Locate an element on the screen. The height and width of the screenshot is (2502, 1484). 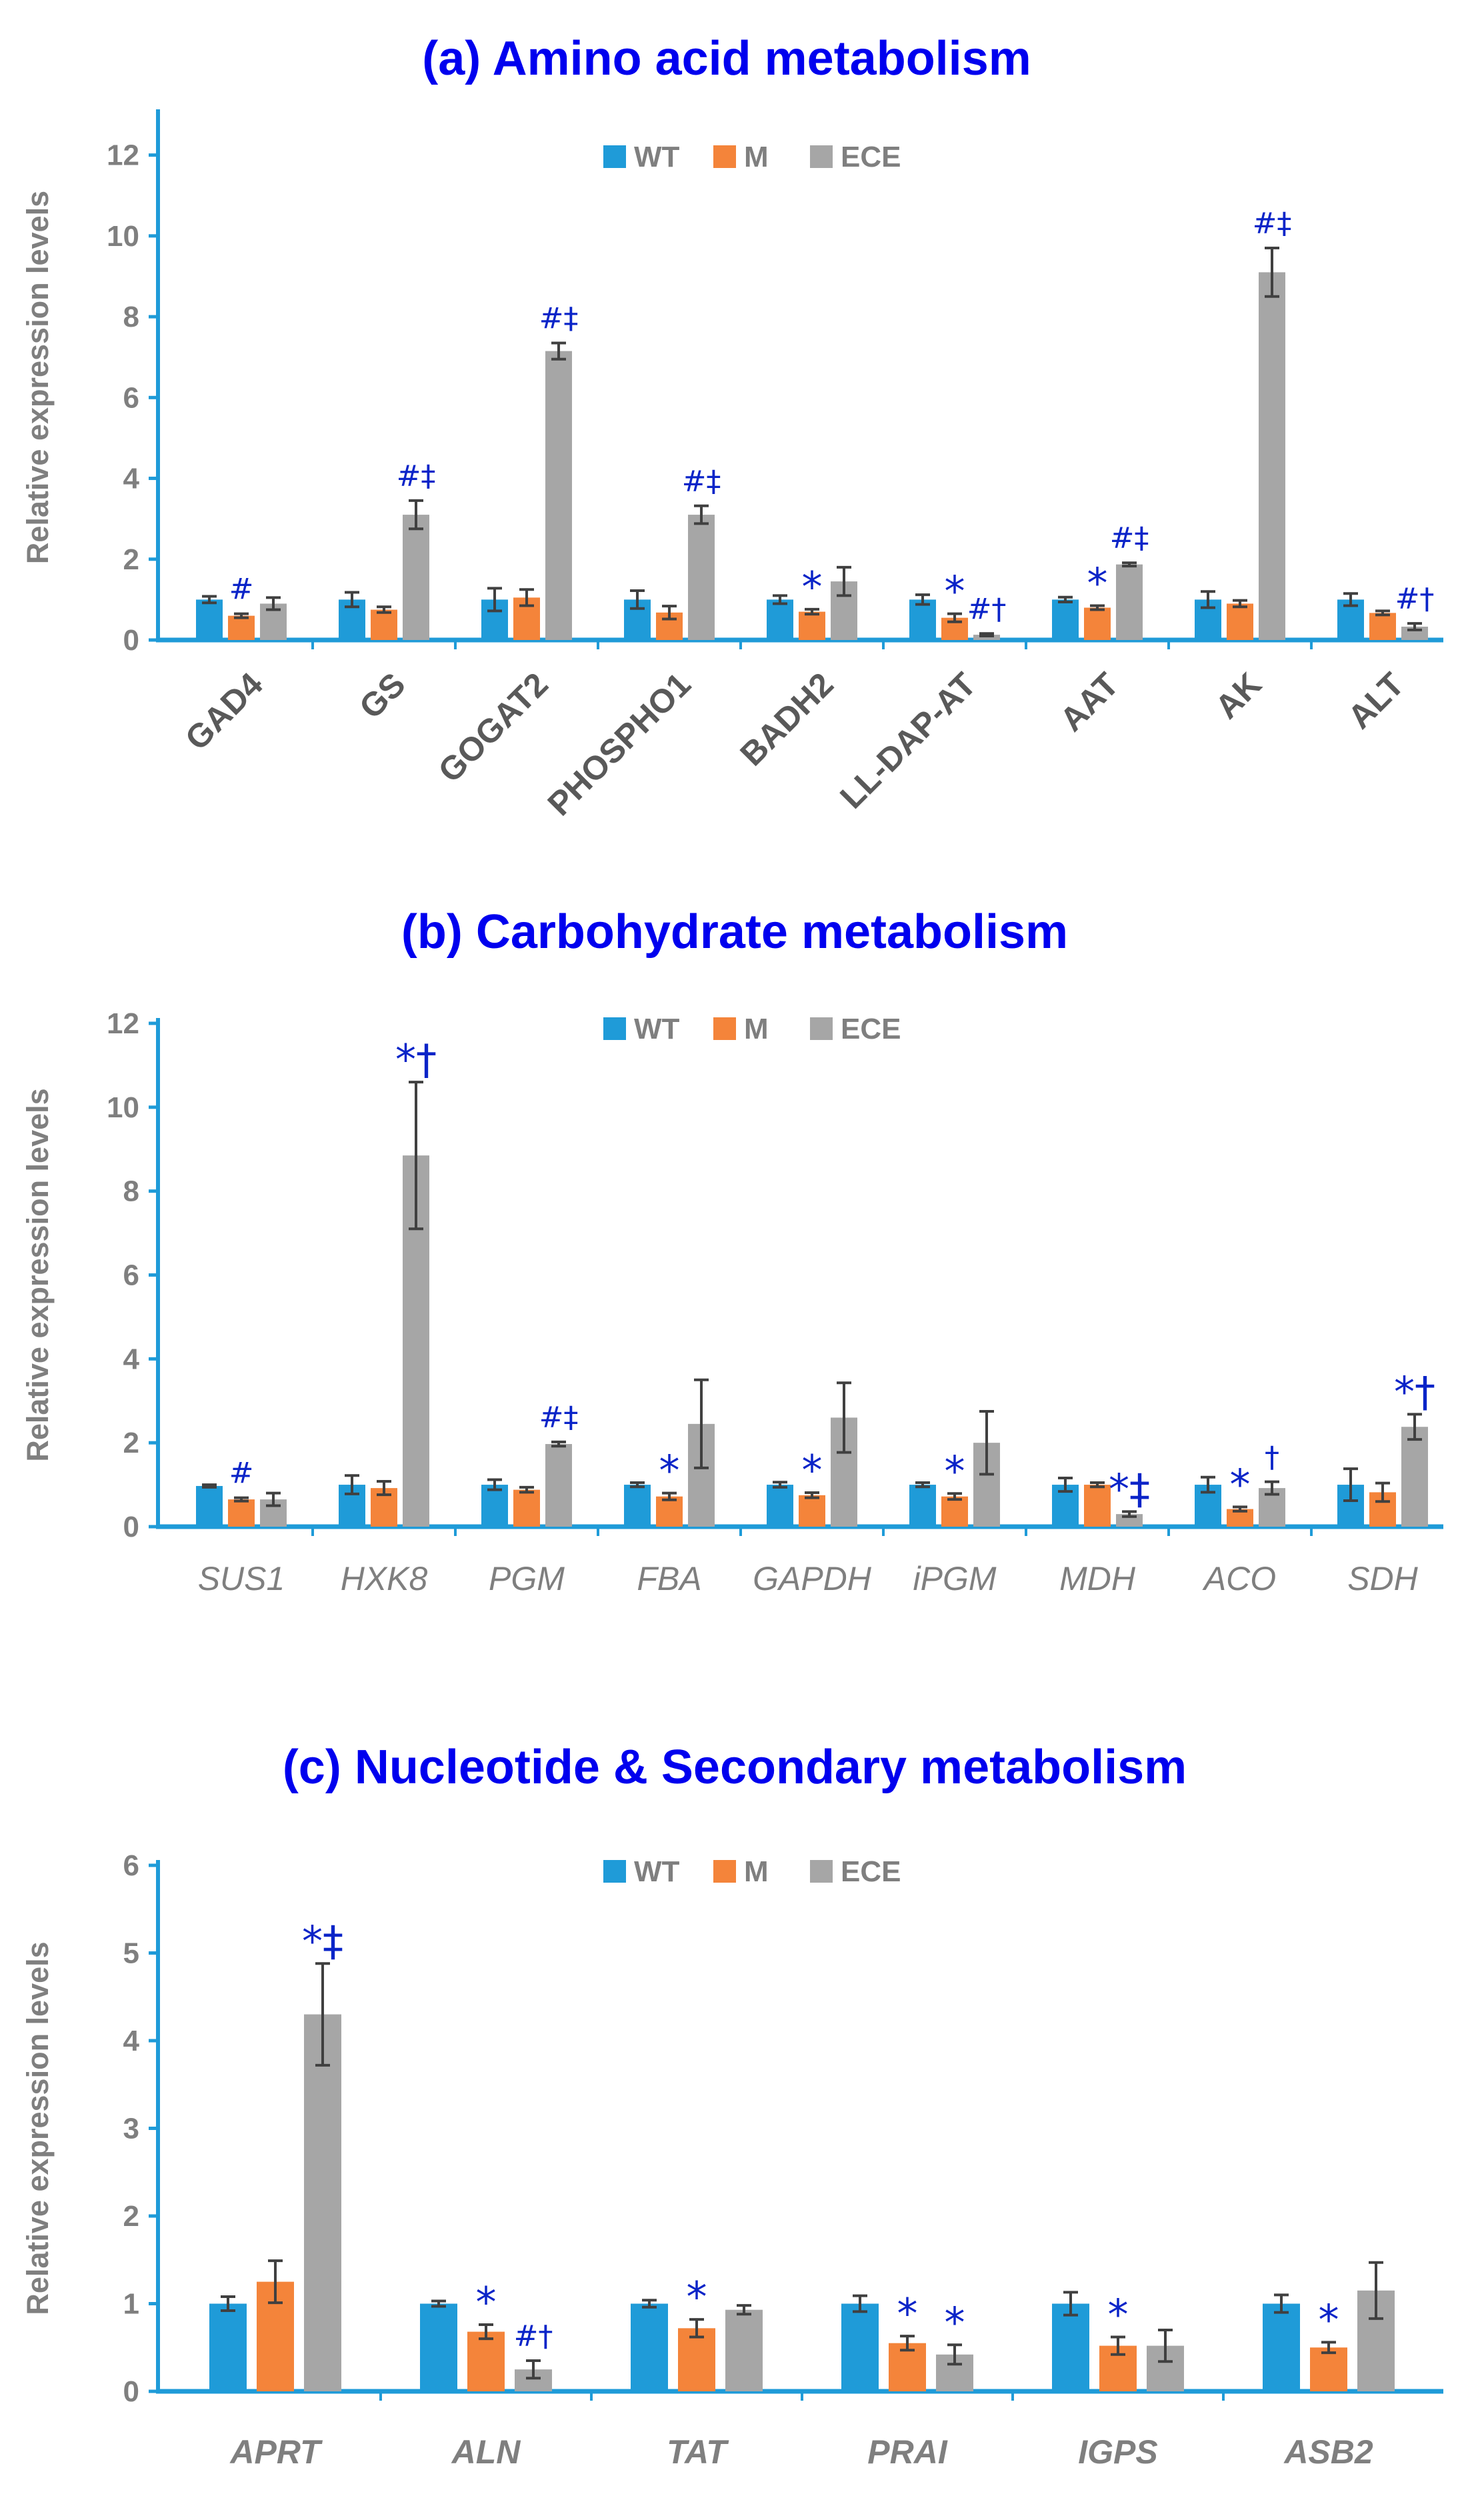
bar-m-gad4 is located at coordinates (241, 627).